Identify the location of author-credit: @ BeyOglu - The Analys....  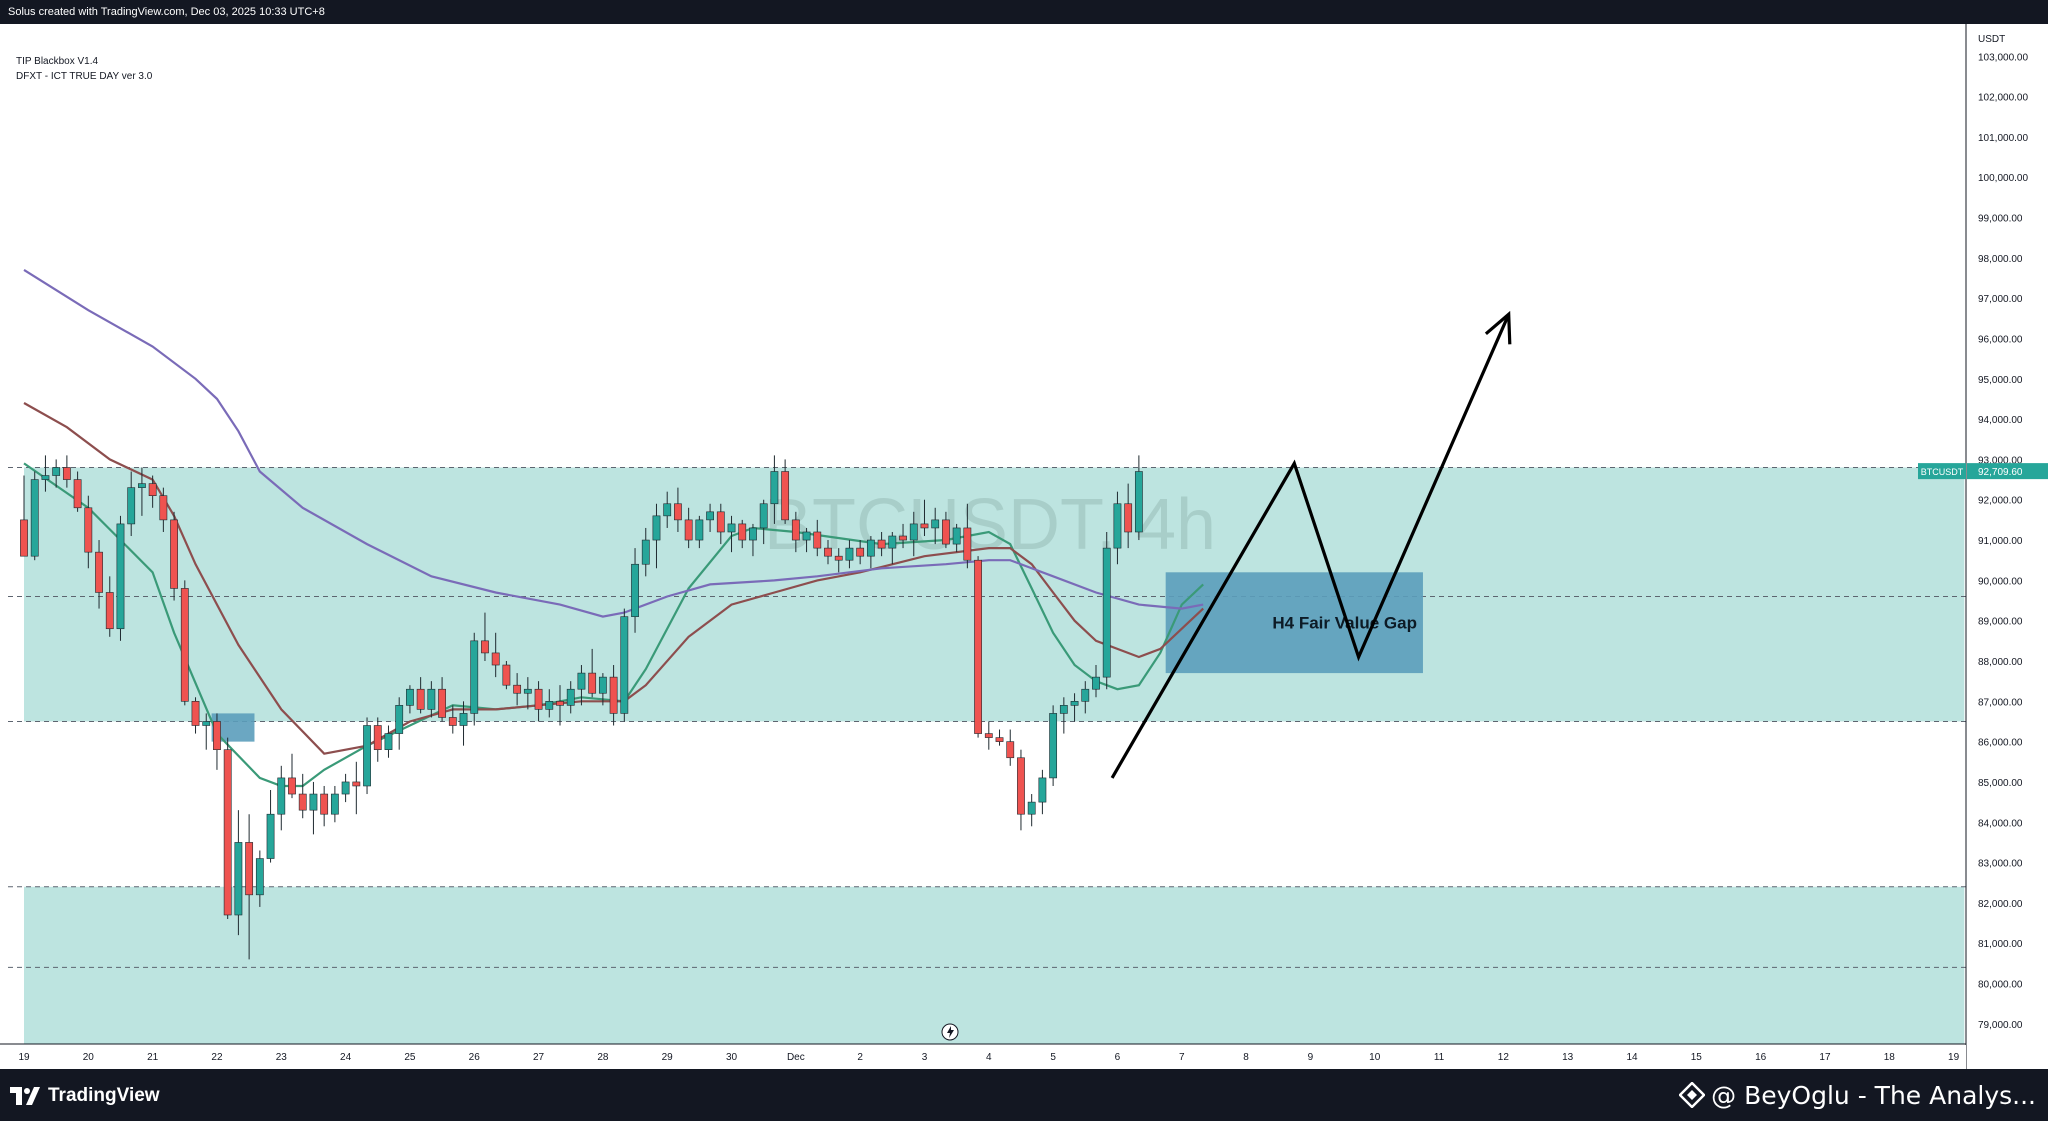
(1857, 1095).